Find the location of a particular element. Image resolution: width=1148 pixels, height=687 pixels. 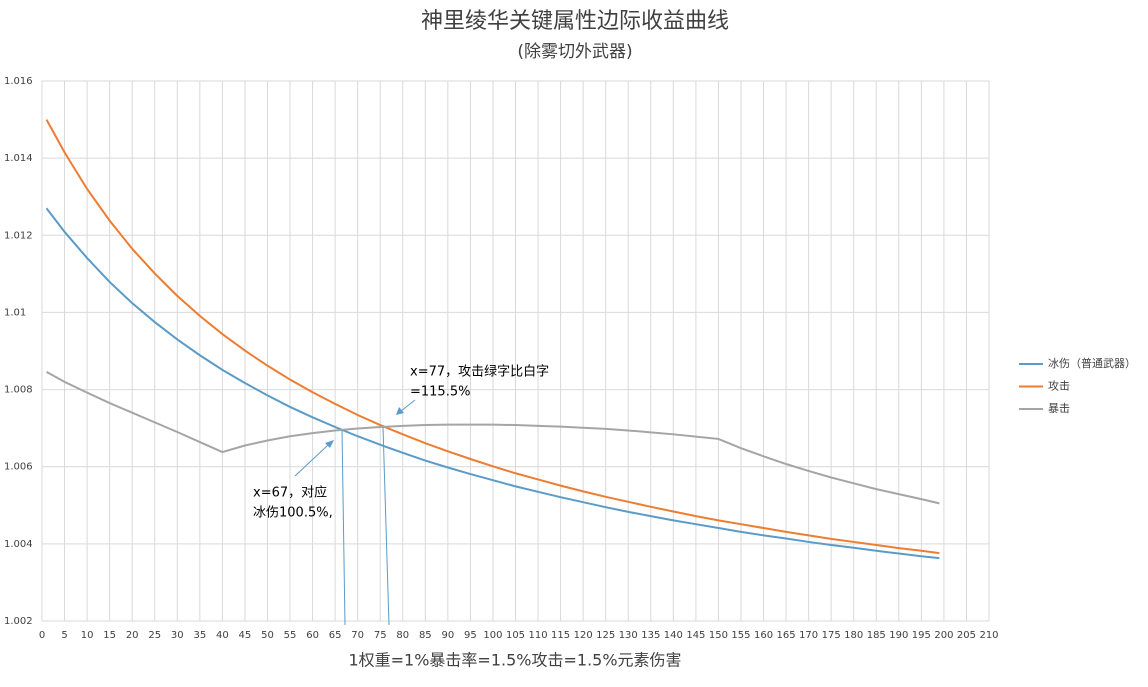

x-tick-label: 100 is located at coordinates (492, 635).